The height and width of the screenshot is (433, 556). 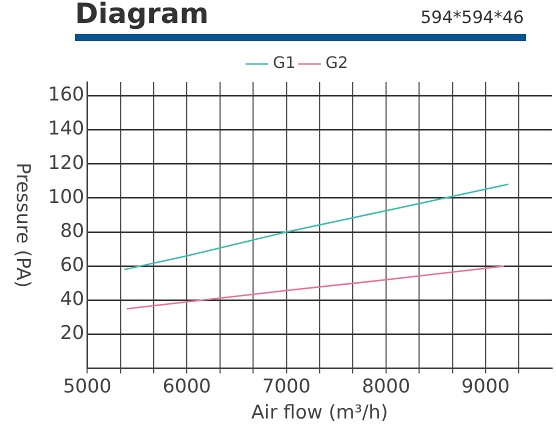 What do you see at coordinates (386, 387) in the screenshot?
I see `x-tick-label: 8000` at bounding box center [386, 387].